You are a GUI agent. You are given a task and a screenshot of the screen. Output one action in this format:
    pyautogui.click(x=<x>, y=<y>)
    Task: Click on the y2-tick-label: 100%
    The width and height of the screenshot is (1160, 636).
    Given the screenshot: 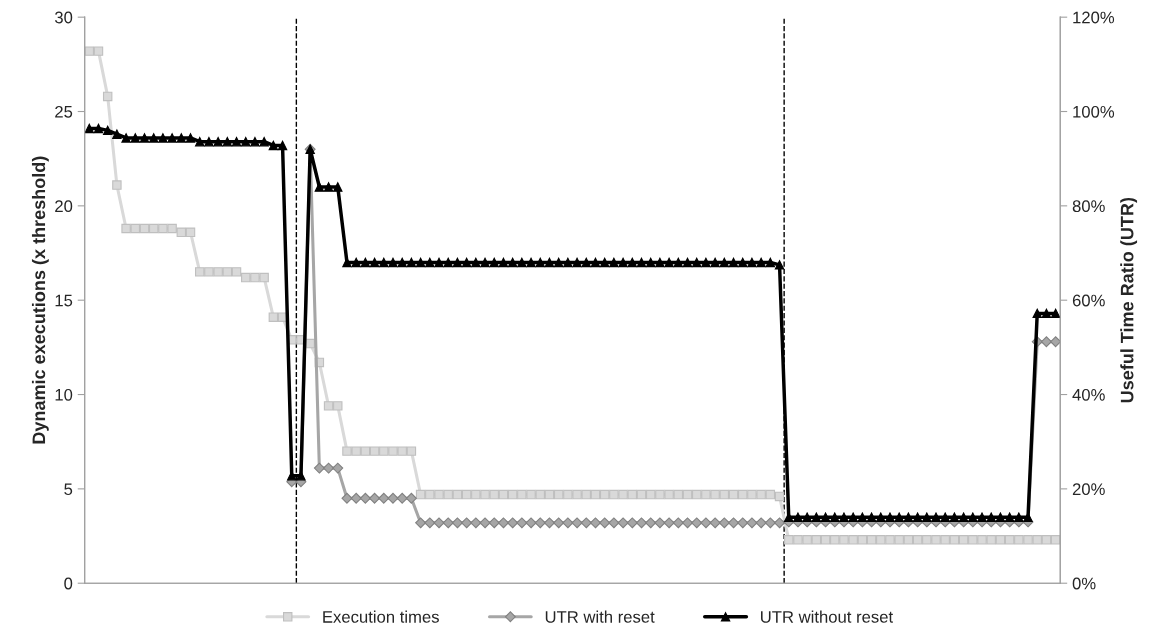 What is the action you would take?
    pyautogui.click(x=1094, y=111)
    